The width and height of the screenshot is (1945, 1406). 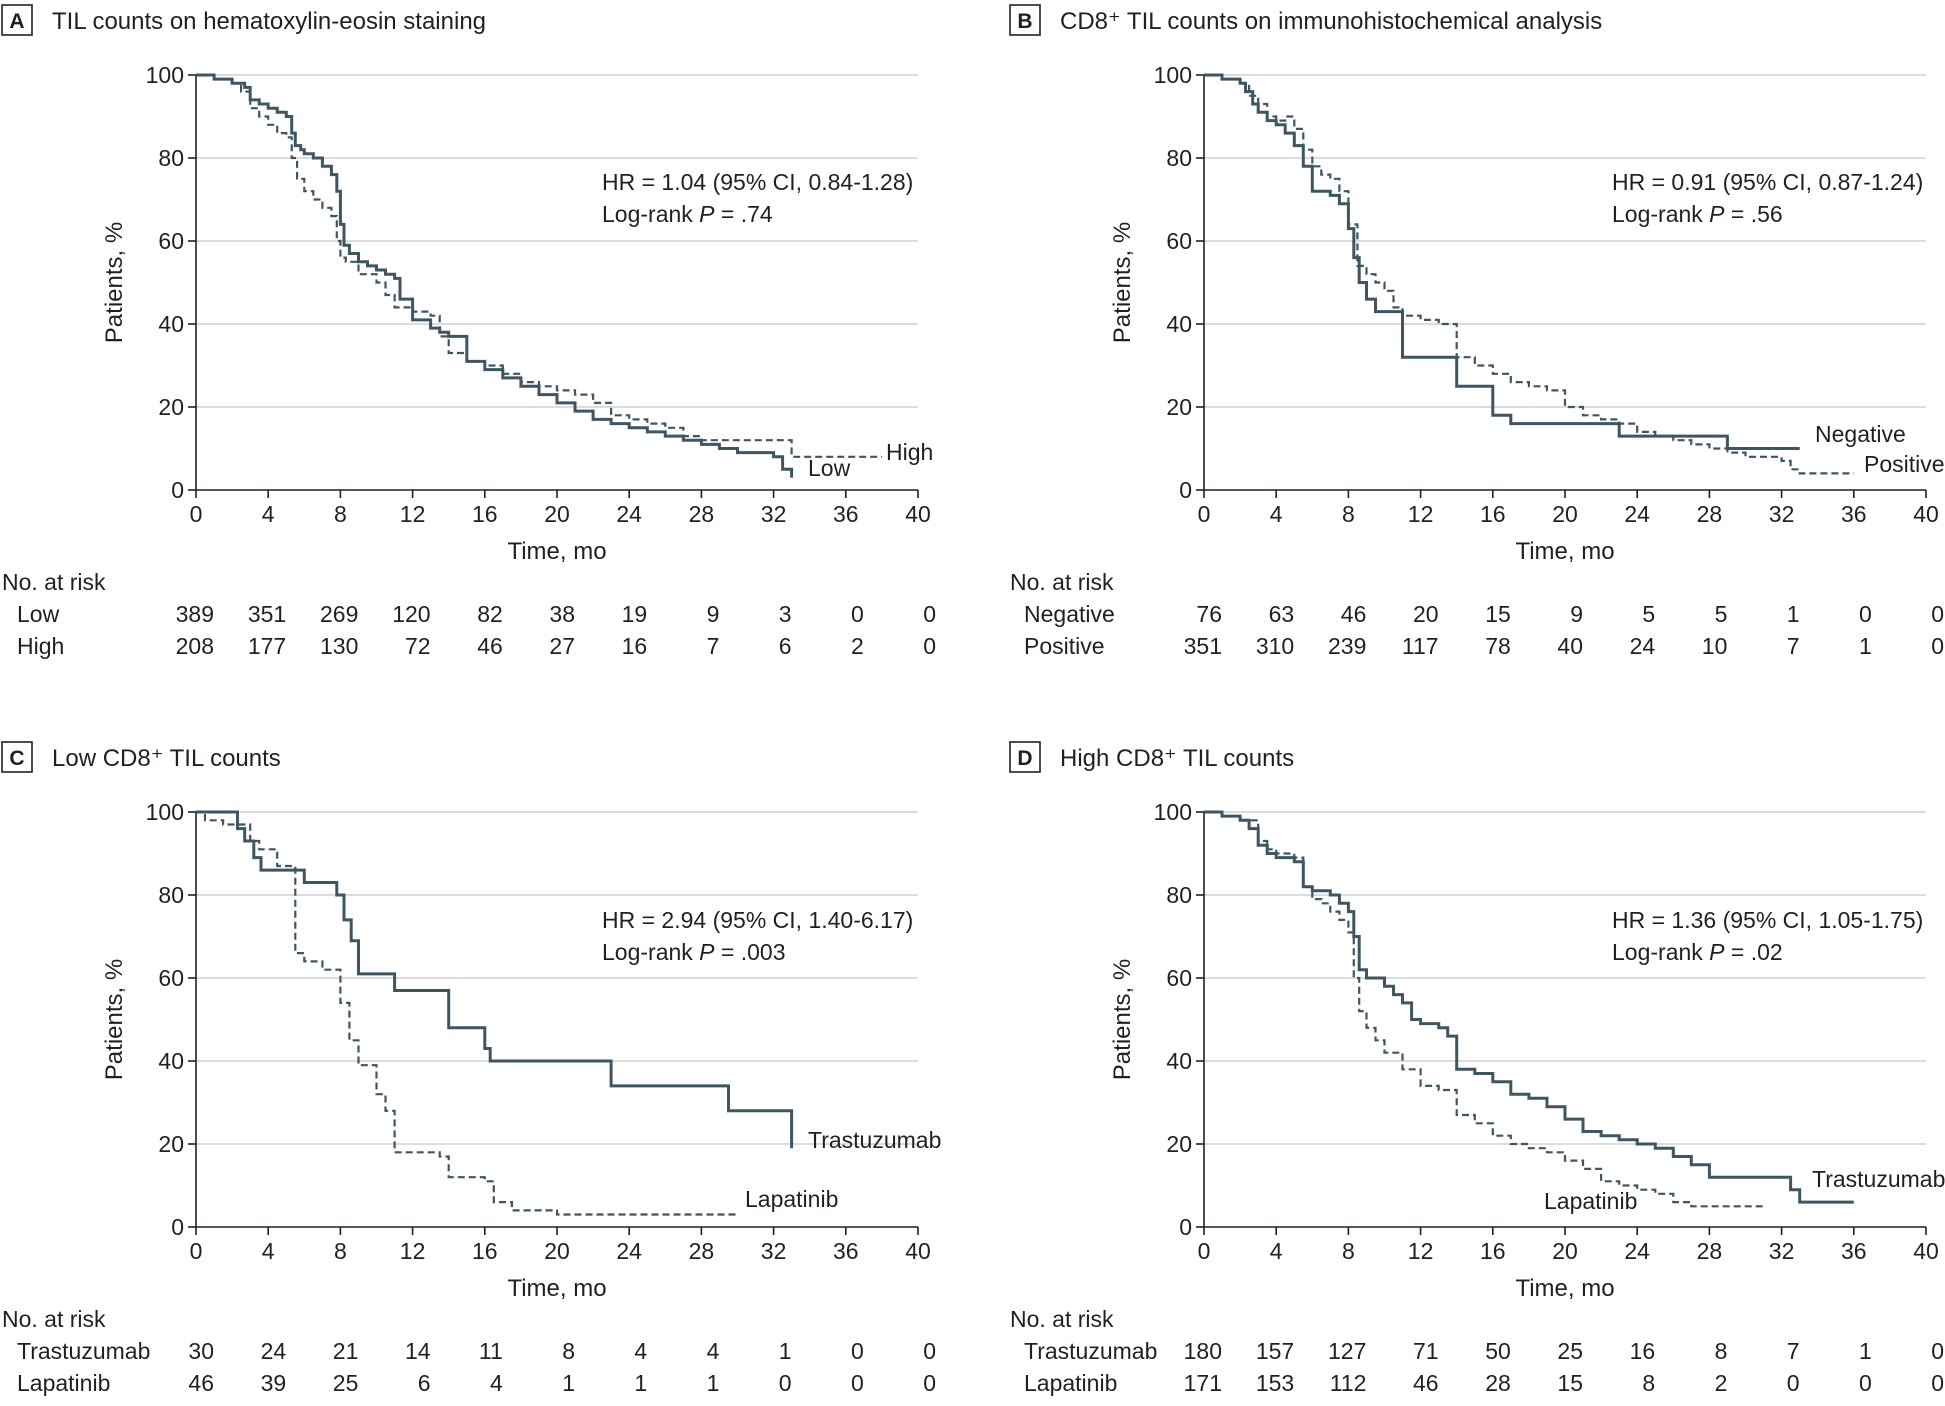 What do you see at coordinates (1177, 758) in the screenshot?
I see `panel-title: High CD8⁺ TIL counts` at bounding box center [1177, 758].